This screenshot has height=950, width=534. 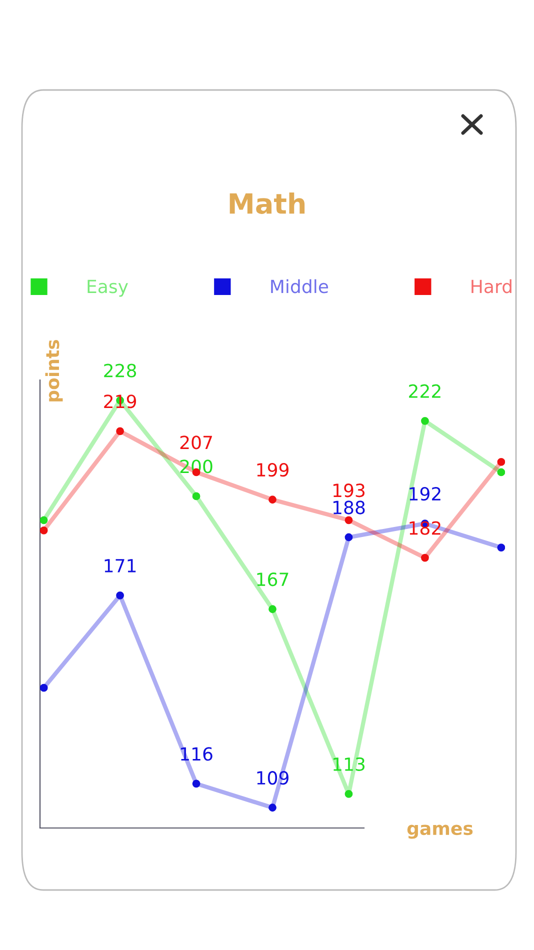 What do you see at coordinates (120, 401) in the screenshot?
I see `data-label: 219` at bounding box center [120, 401].